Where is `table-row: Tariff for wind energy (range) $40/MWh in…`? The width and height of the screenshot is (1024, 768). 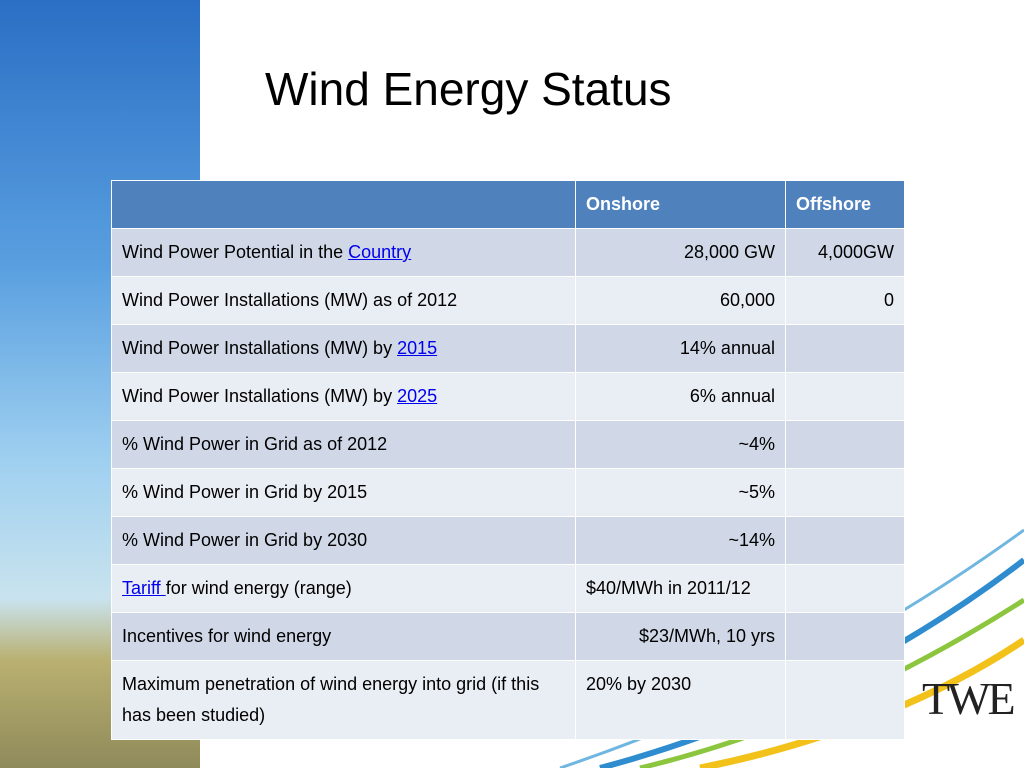 table-row: Tariff for wind energy (range) $40/MWh in… is located at coordinates (508, 588).